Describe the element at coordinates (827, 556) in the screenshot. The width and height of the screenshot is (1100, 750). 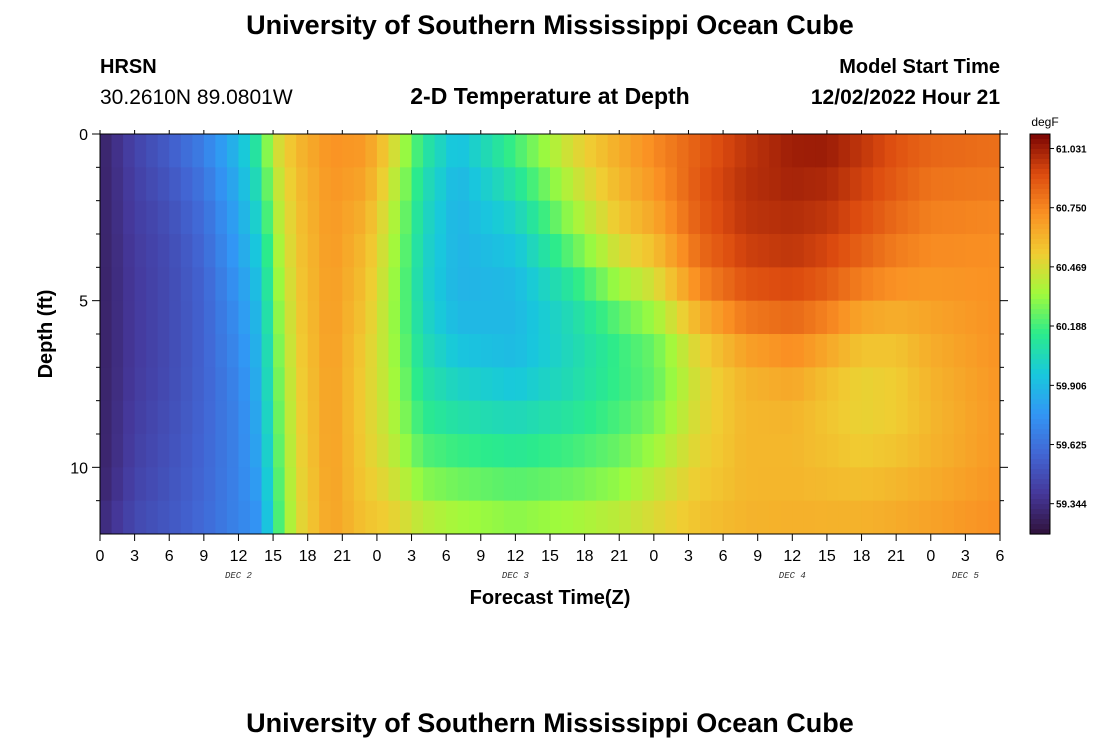
I see `x-tick-label: 15` at that location.